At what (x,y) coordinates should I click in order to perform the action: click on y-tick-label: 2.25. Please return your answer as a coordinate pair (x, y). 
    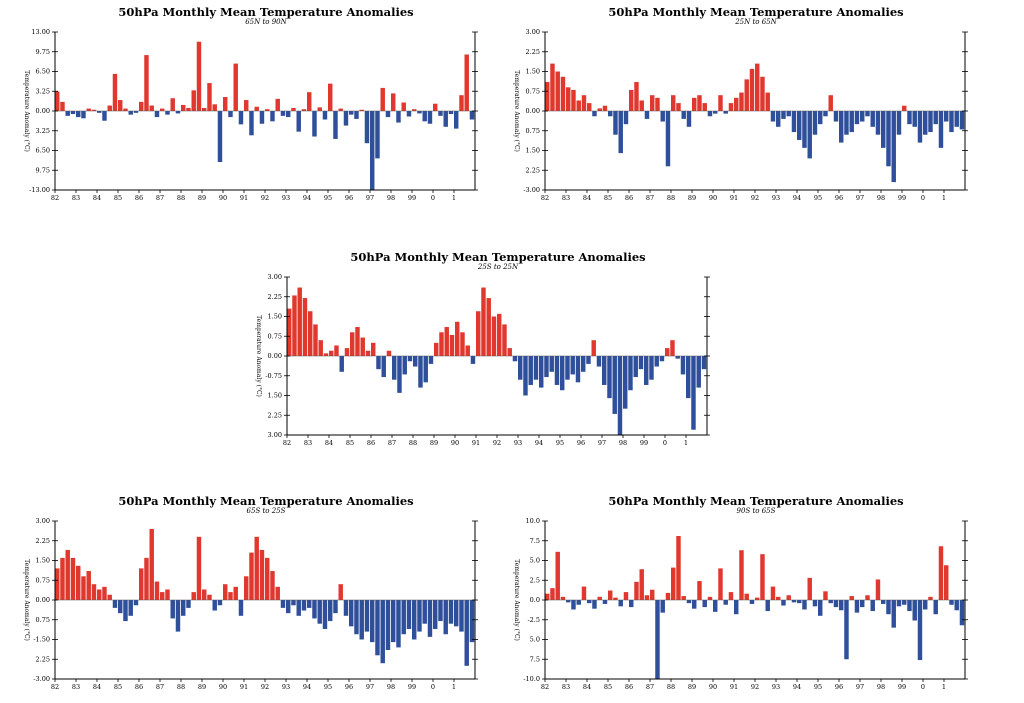
    Looking at the image, I should click on (533, 52).